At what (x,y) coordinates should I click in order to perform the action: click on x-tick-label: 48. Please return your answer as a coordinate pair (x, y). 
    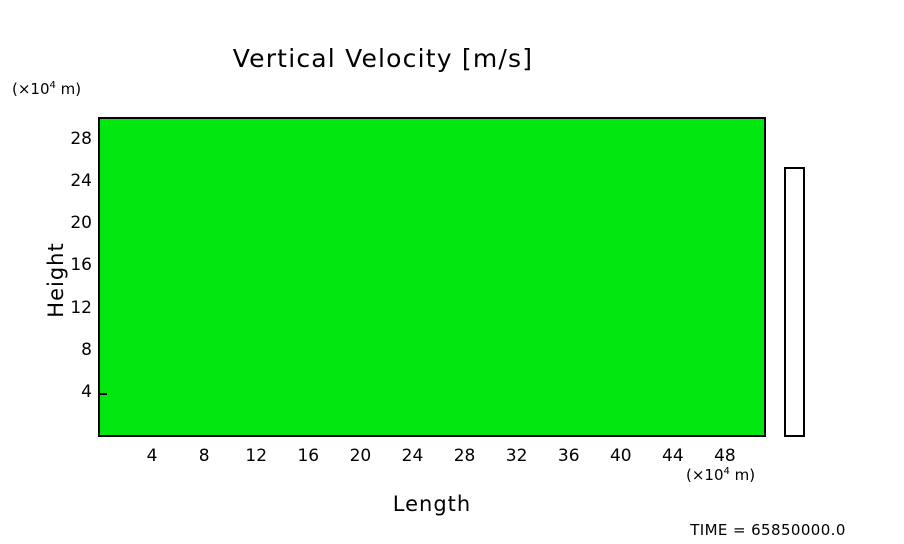
    Looking at the image, I should click on (725, 456).